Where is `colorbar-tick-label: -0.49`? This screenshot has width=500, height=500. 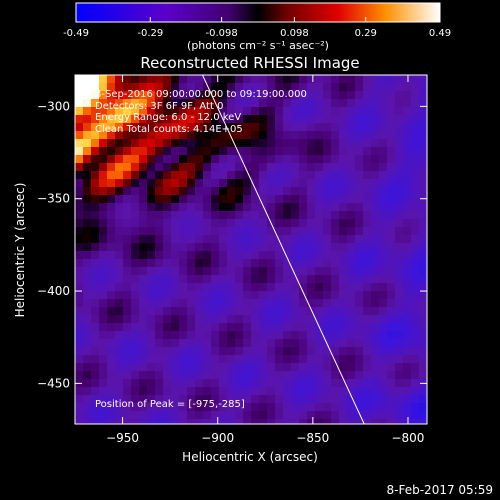 colorbar-tick-label: -0.49 is located at coordinates (76, 33).